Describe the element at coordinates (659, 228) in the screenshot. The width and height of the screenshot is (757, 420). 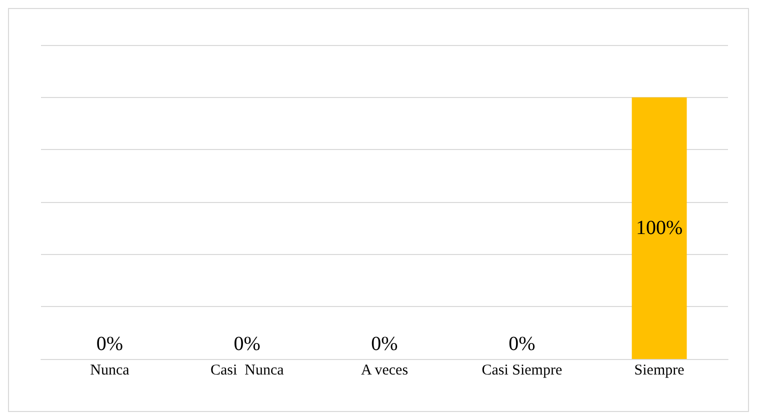
I see `data-label: 100%` at that location.